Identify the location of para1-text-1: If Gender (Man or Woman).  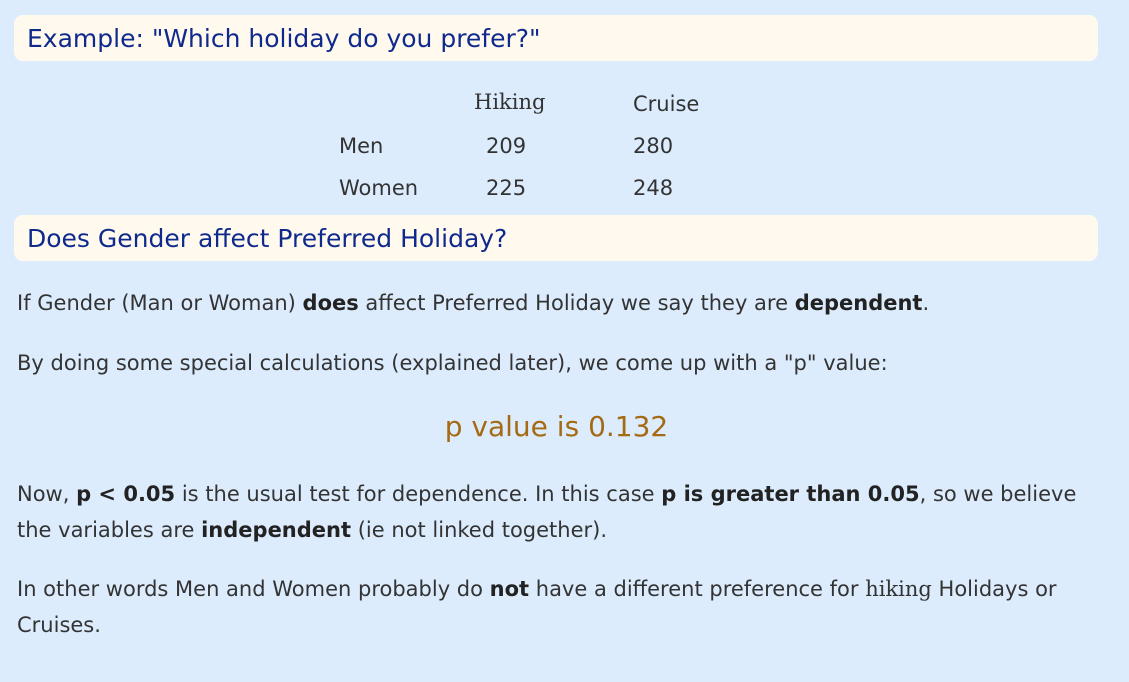
(160, 303).